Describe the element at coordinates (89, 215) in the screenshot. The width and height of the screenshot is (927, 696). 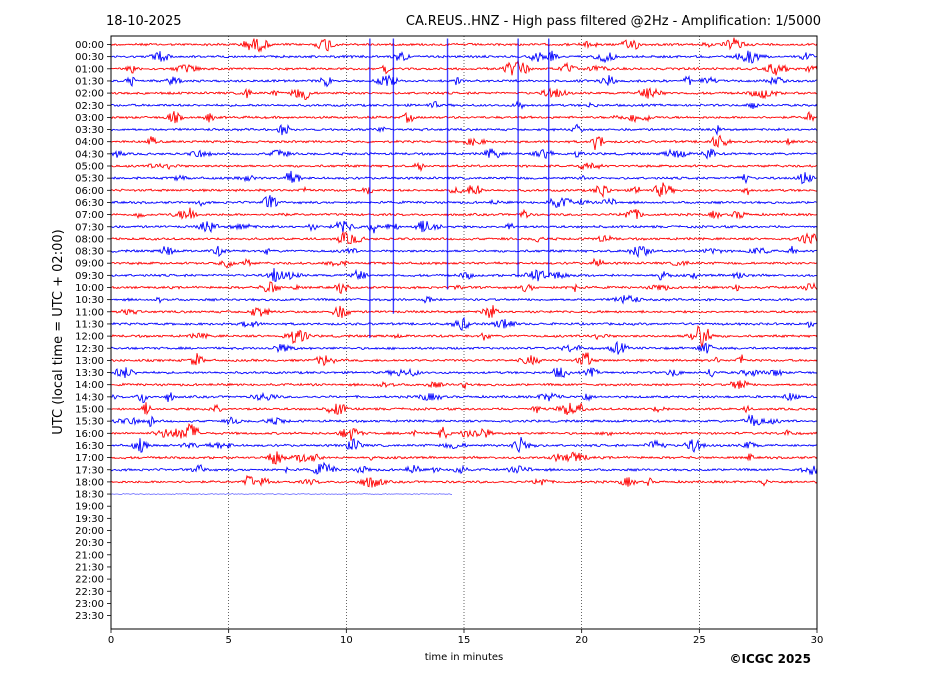
I see `y-tick-label: 07:00` at that location.